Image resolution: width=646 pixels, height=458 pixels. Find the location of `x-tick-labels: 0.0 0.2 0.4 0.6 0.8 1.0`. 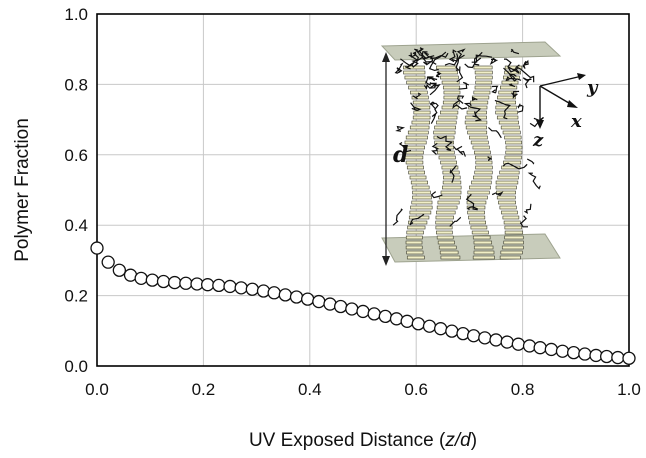

x-tick-labels: 0.0 0.2 0.4 0.6 0.8 1.0 is located at coordinates (363, 389).